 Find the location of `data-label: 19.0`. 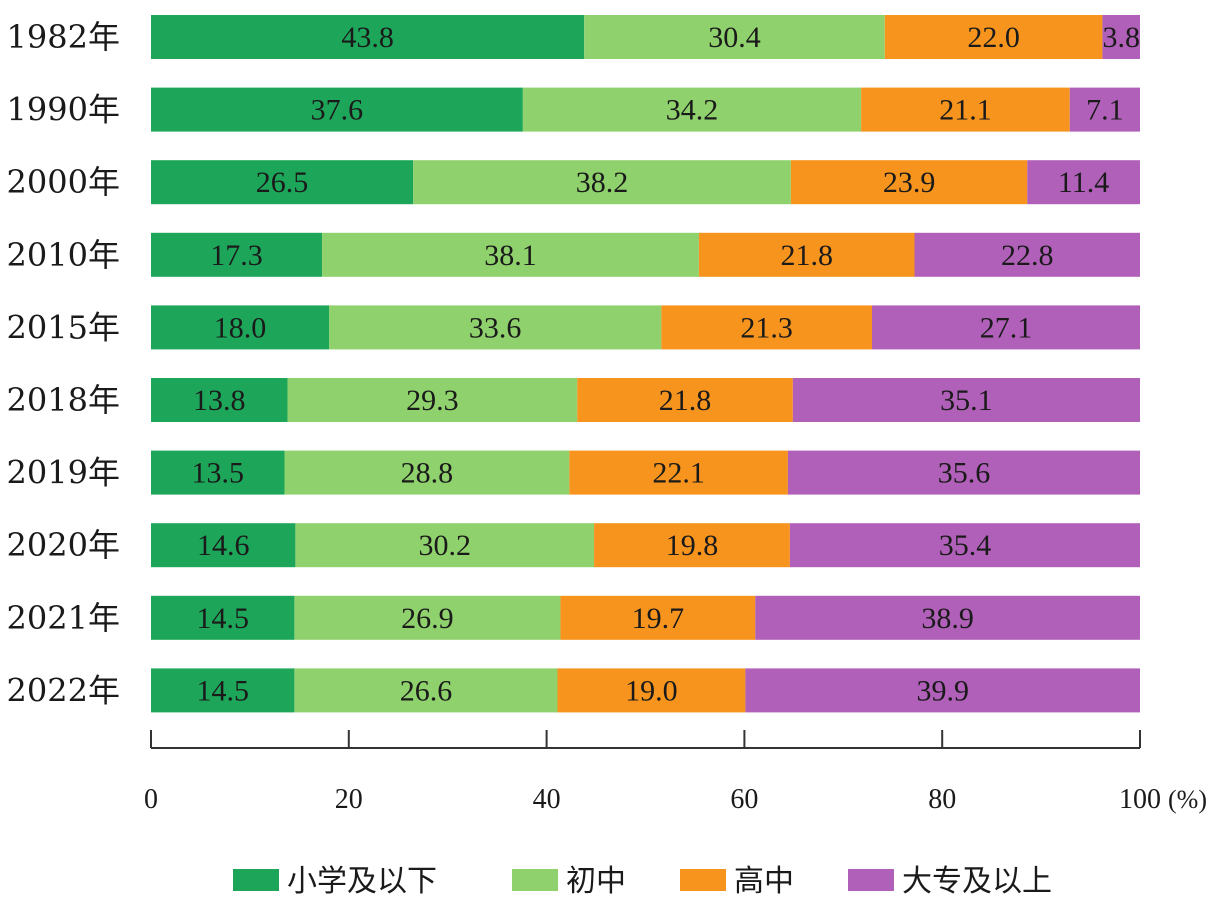

data-label: 19.0 is located at coordinates (651, 690).